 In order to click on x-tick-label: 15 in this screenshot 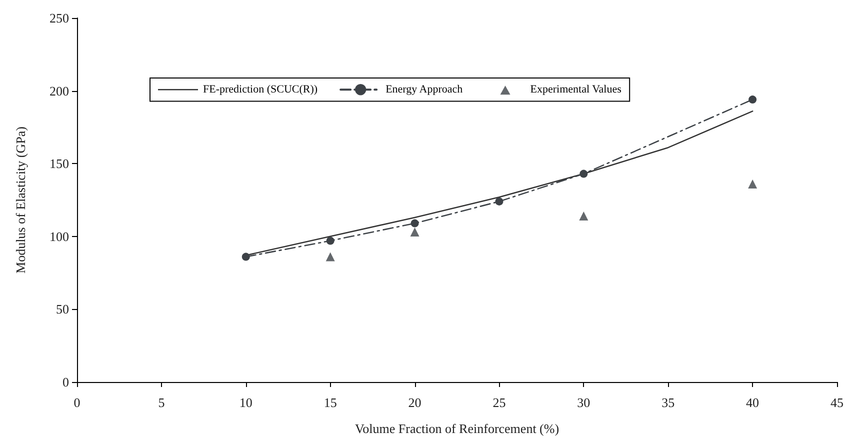, I will do `click(330, 402)`.